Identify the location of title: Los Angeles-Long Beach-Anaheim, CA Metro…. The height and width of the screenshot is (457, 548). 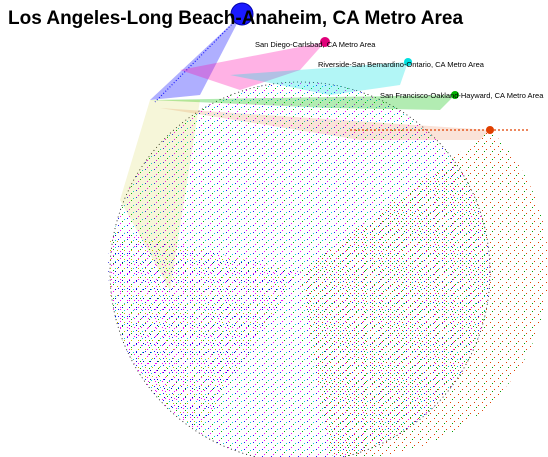
(235, 18).